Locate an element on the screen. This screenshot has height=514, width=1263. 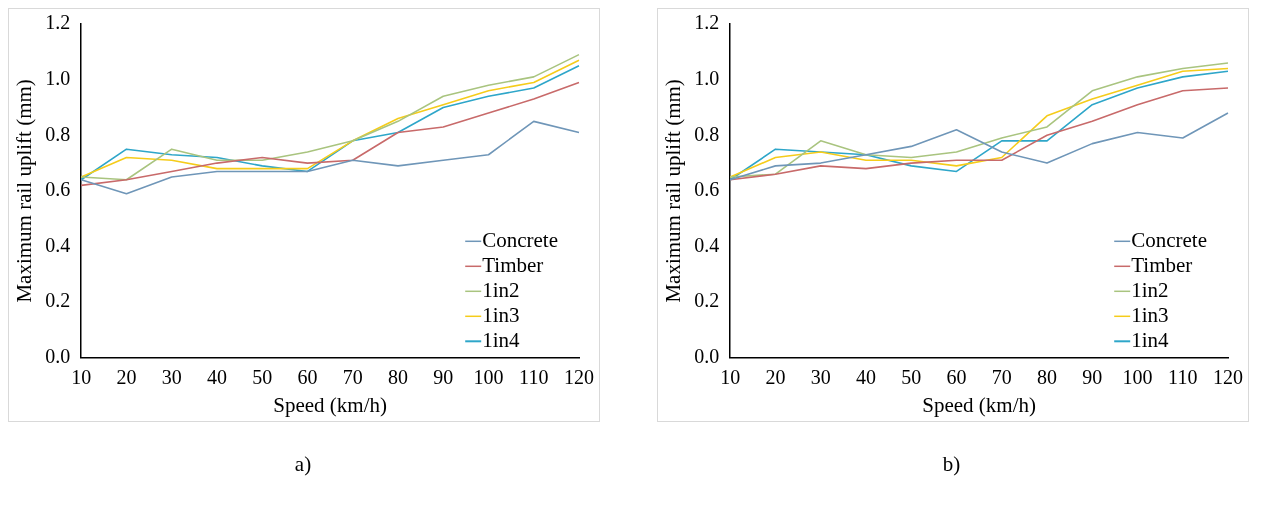
text: b) is located at coordinates (951, 464).